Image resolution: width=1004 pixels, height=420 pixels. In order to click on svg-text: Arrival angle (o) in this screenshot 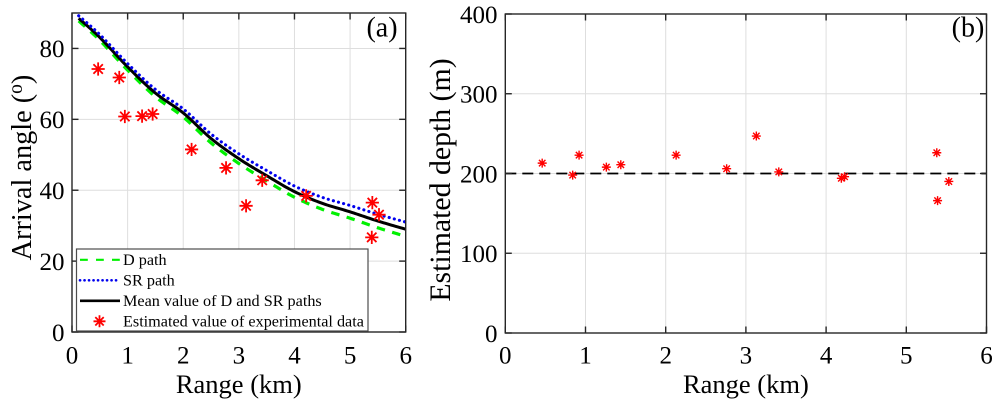, I will do `click(22, 168)`.